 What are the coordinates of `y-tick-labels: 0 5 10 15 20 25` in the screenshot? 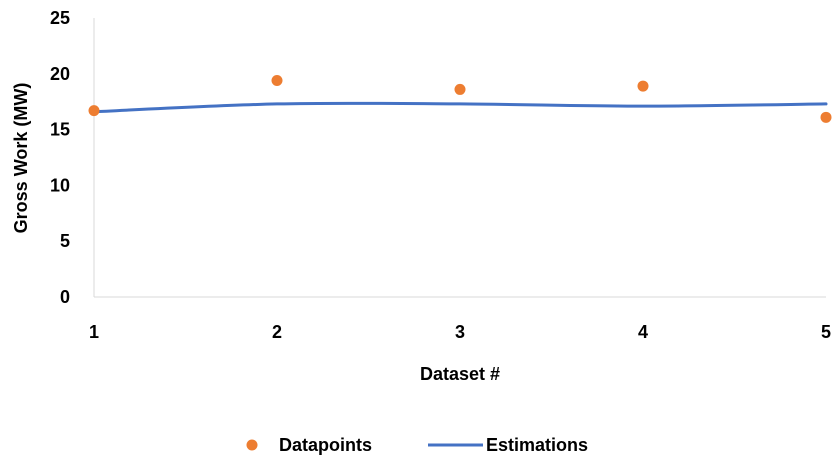 It's located at (60, 157).